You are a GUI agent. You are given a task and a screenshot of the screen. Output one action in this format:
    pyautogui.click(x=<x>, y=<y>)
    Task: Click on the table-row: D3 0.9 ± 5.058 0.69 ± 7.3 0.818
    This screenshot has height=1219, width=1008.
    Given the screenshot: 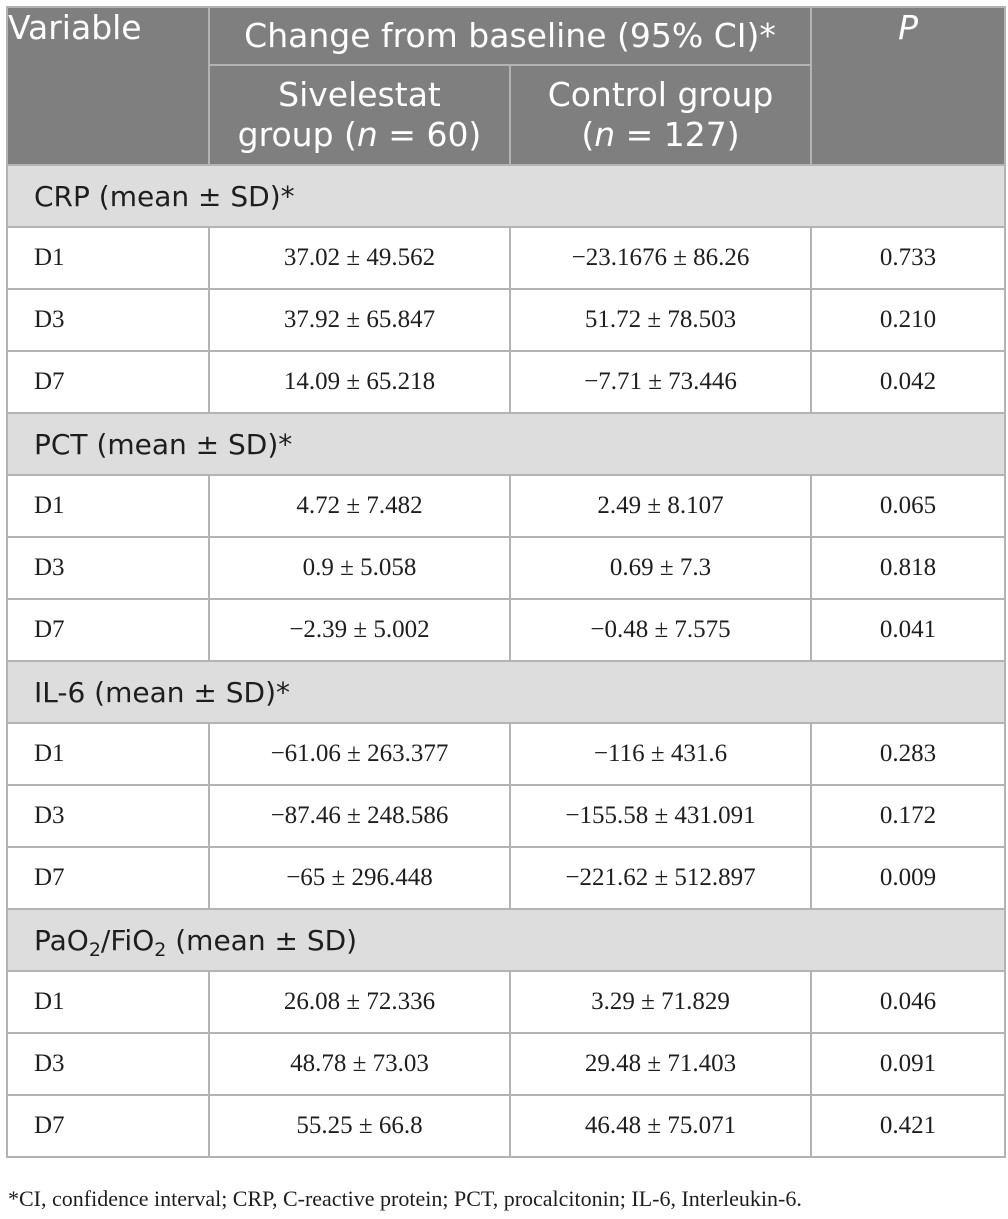 What is the action you would take?
    pyautogui.click(x=506, y=568)
    